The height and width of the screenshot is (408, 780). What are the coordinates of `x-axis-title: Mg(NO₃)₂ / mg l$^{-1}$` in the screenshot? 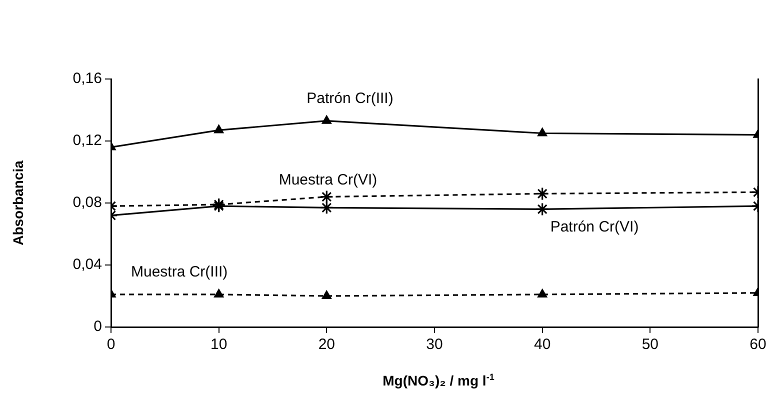 It's located at (439, 380).